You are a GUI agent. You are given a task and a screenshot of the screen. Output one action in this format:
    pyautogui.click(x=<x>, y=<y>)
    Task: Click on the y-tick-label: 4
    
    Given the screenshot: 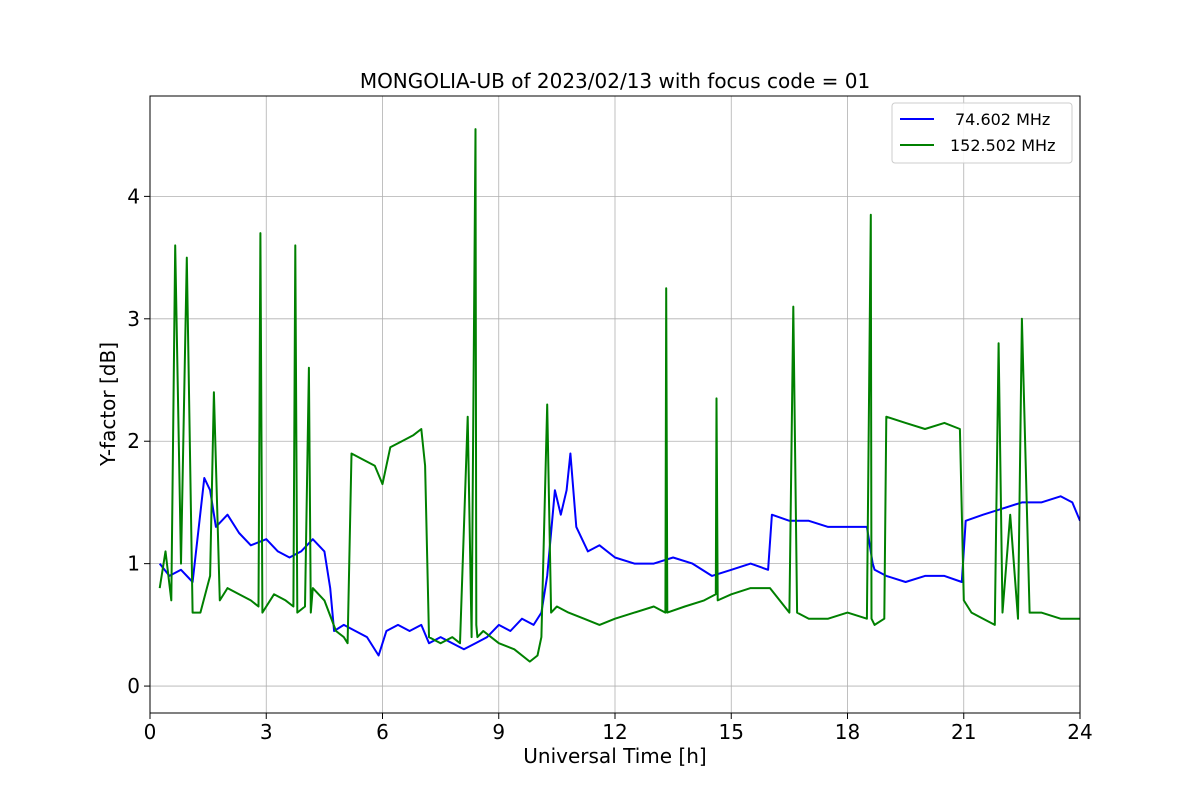 What is the action you would take?
    pyautogui.click(x=133, y=196)
    